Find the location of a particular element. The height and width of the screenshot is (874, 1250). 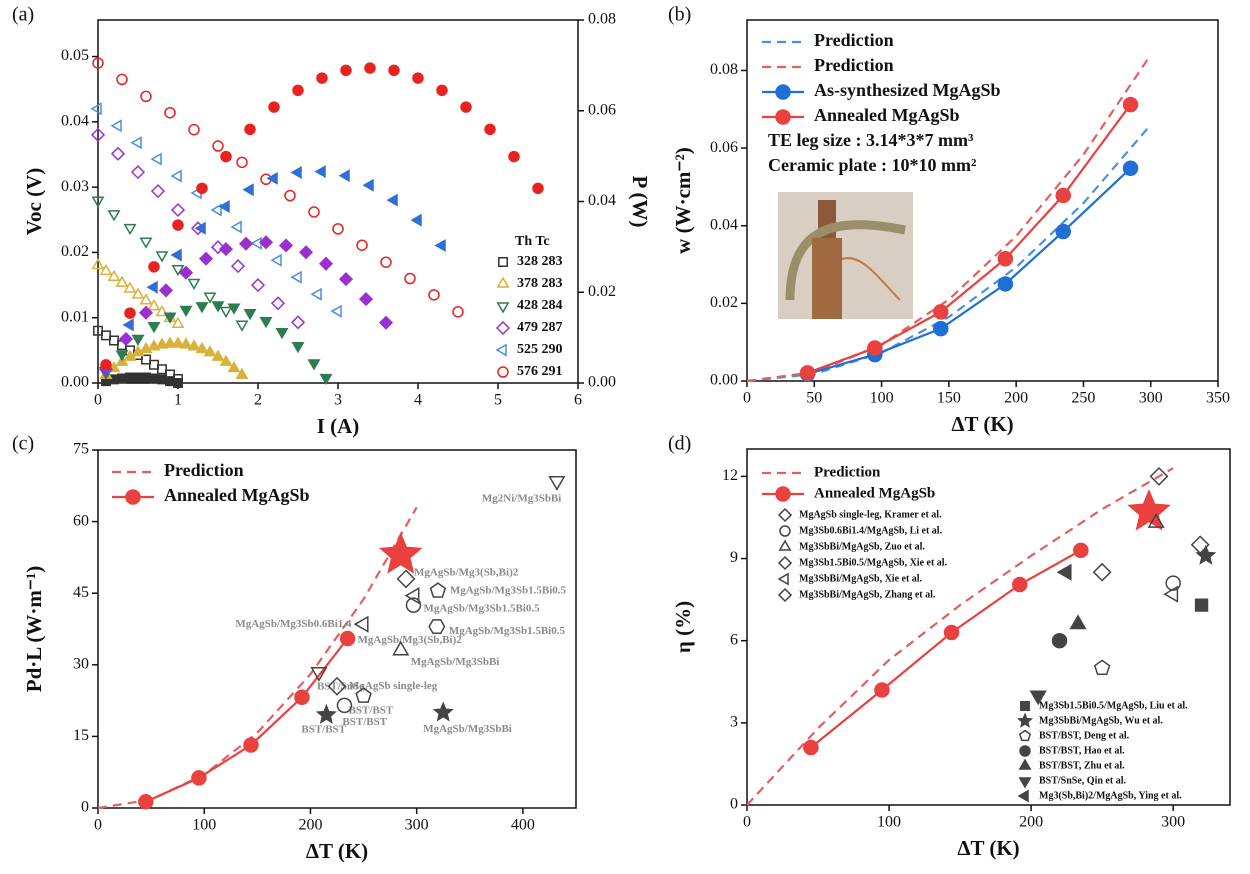

x-tick-label: 0 is located at coordinates (98, 825).